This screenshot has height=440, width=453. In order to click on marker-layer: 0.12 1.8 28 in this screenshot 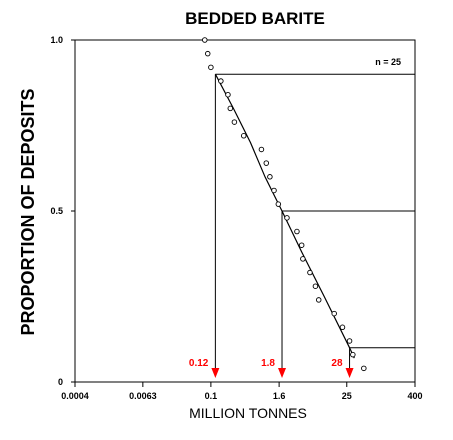, I will do `click(271, 368)`.